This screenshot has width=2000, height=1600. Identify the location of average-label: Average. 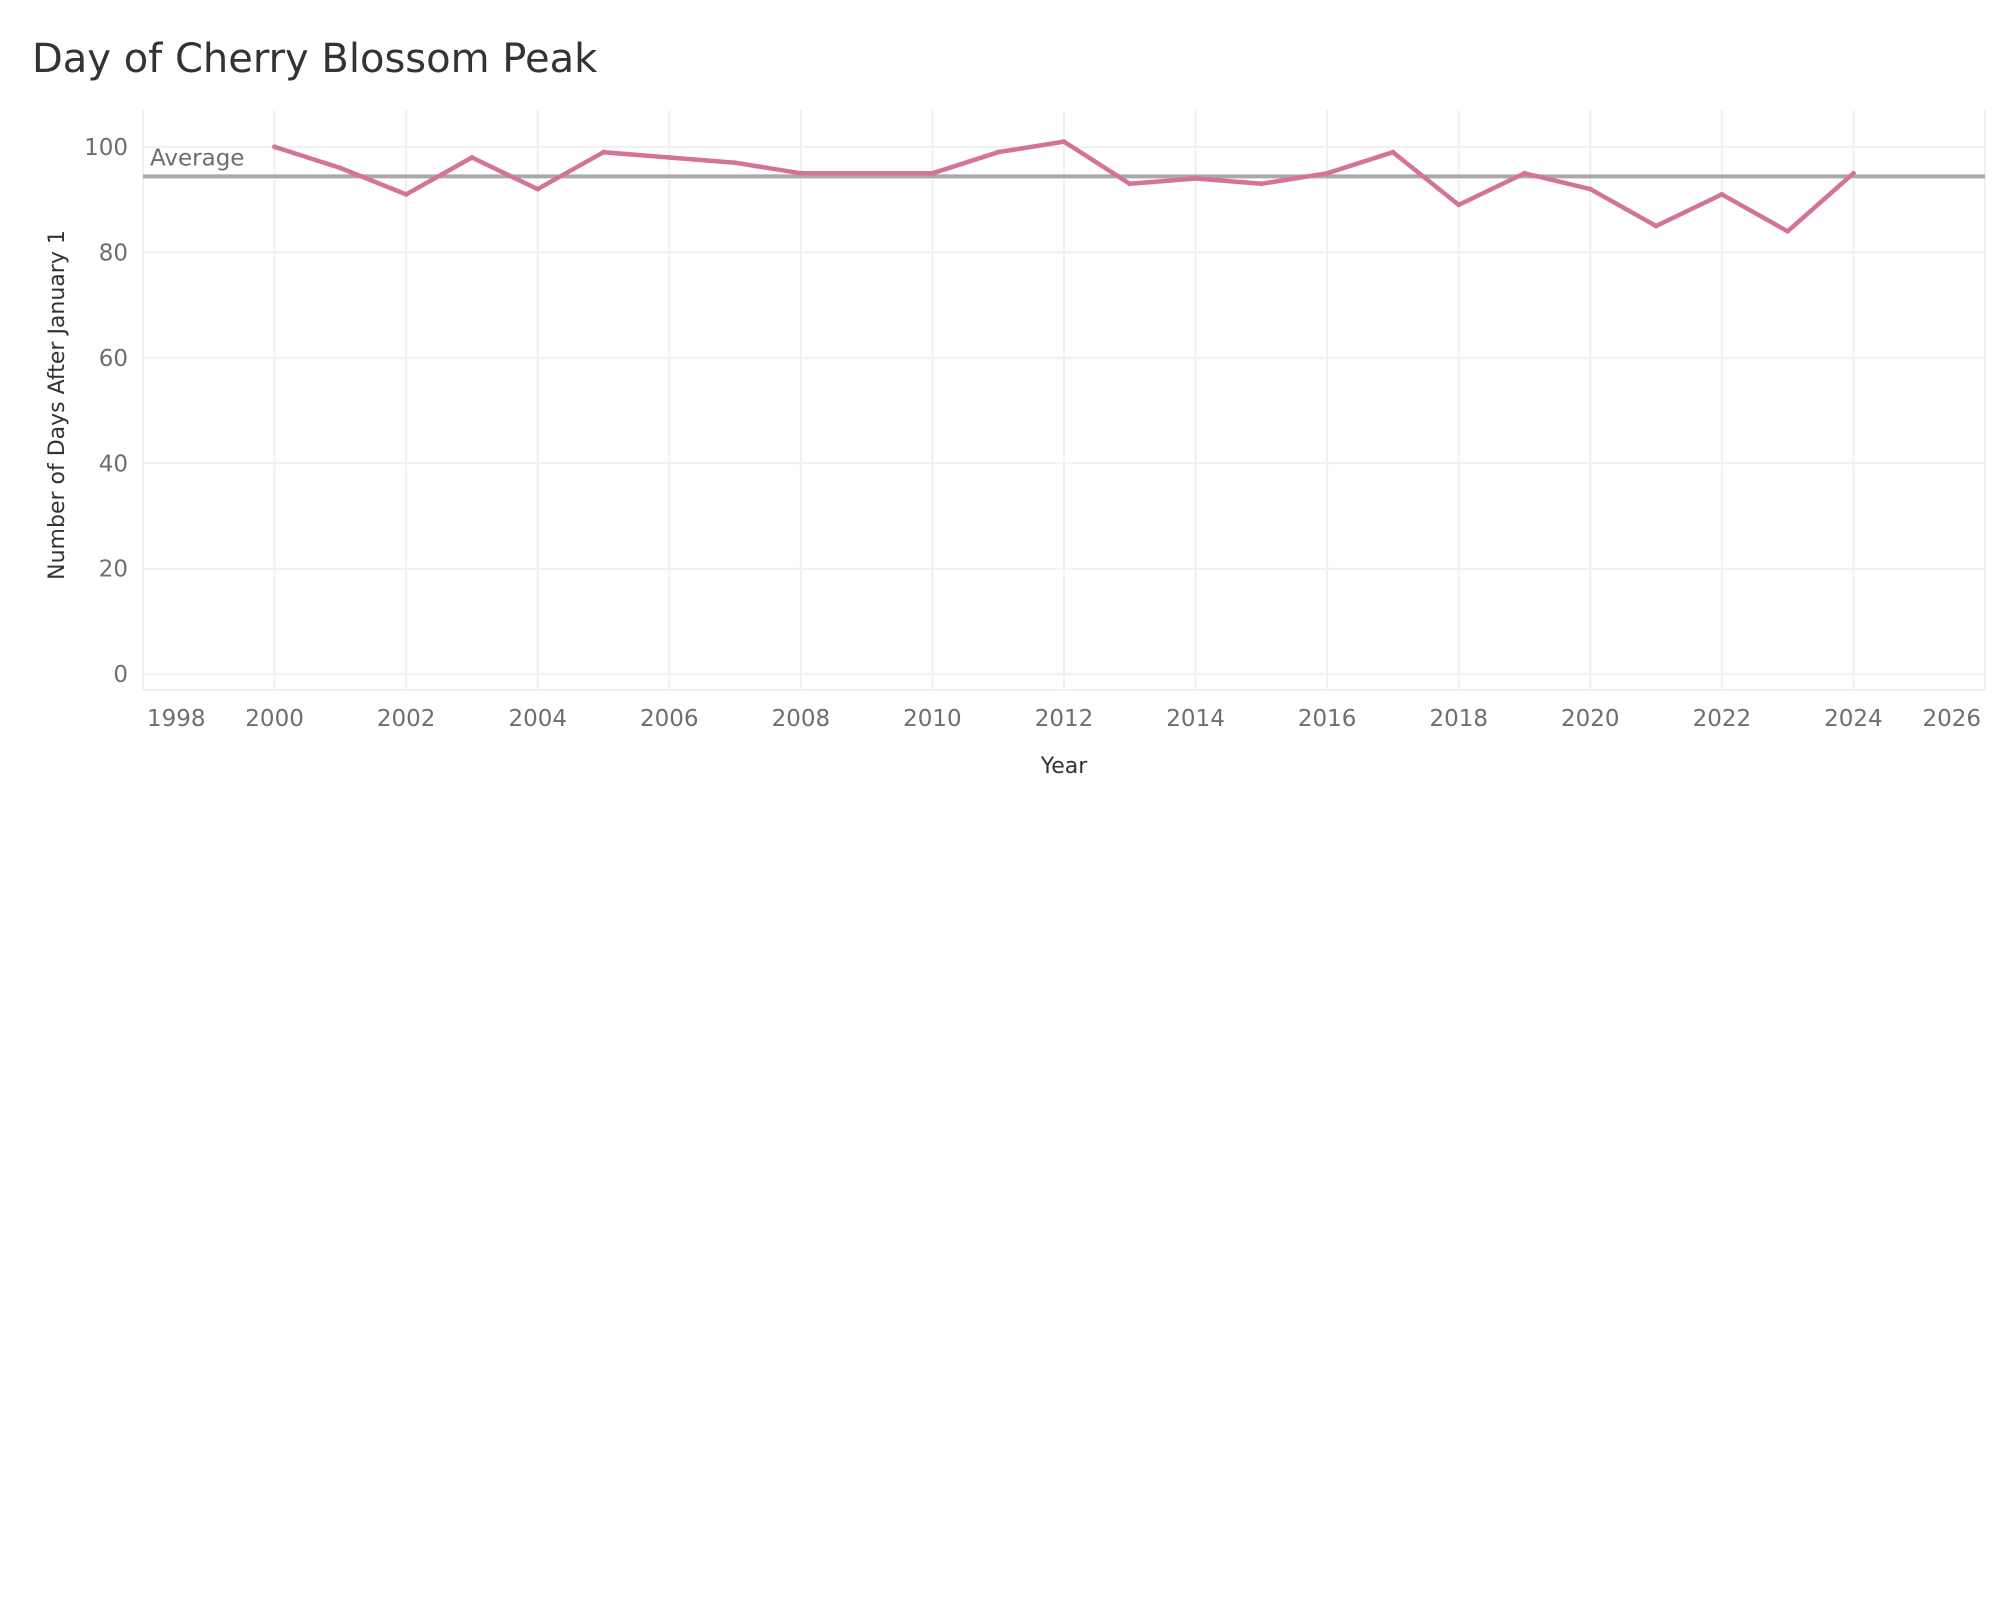
(197, 158).